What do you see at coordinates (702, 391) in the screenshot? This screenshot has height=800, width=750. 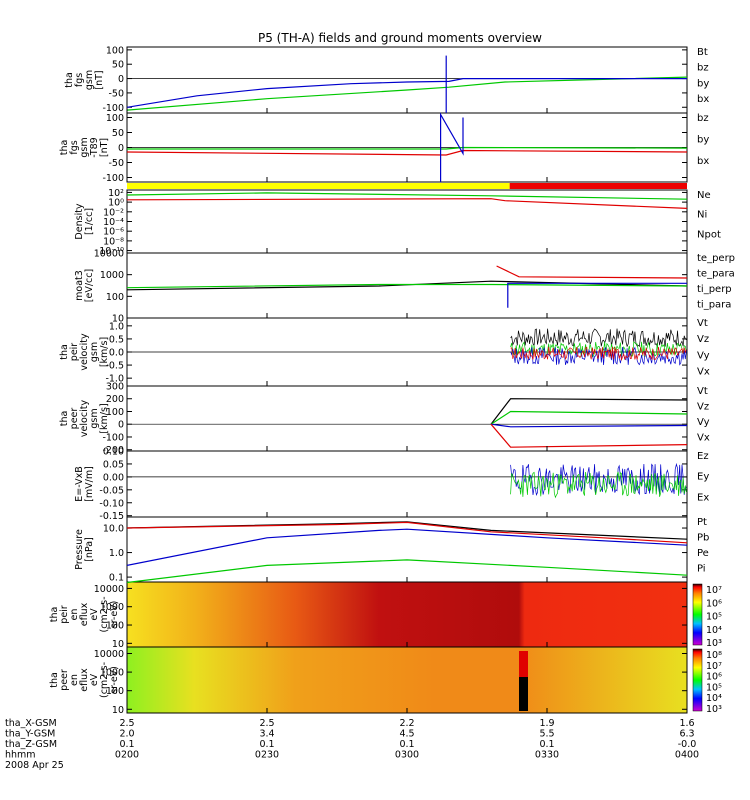 I see `legend-vt: Vt` at bounding box center [702, 391].